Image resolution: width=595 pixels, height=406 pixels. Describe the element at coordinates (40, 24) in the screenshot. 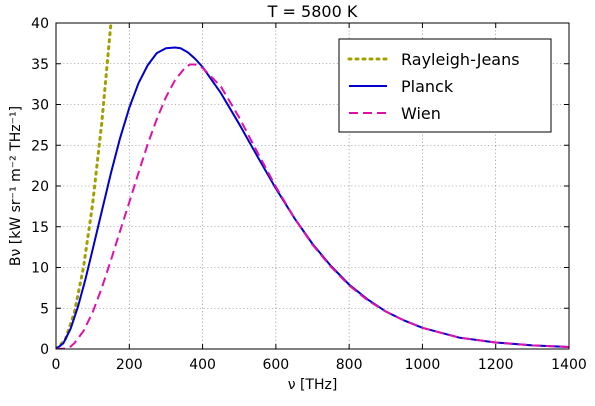

I see `y-tick-label: 40` at that location.